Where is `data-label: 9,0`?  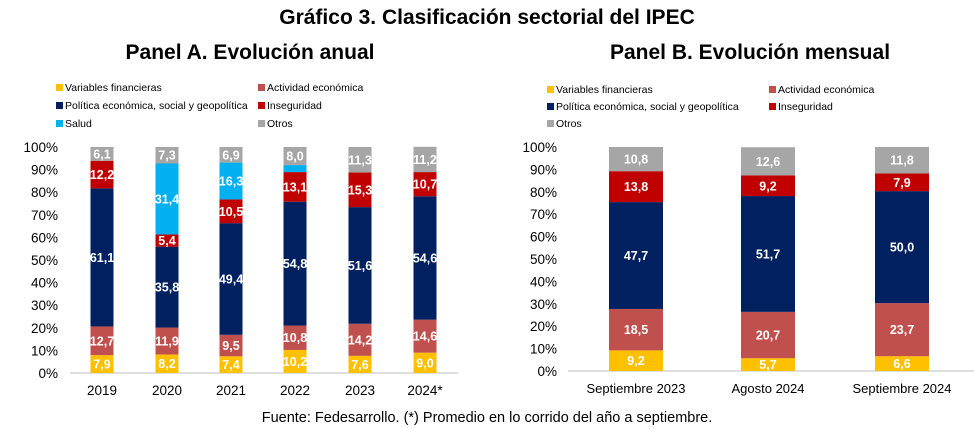
data-label: 9,0 is located at coordinates (424, 363).